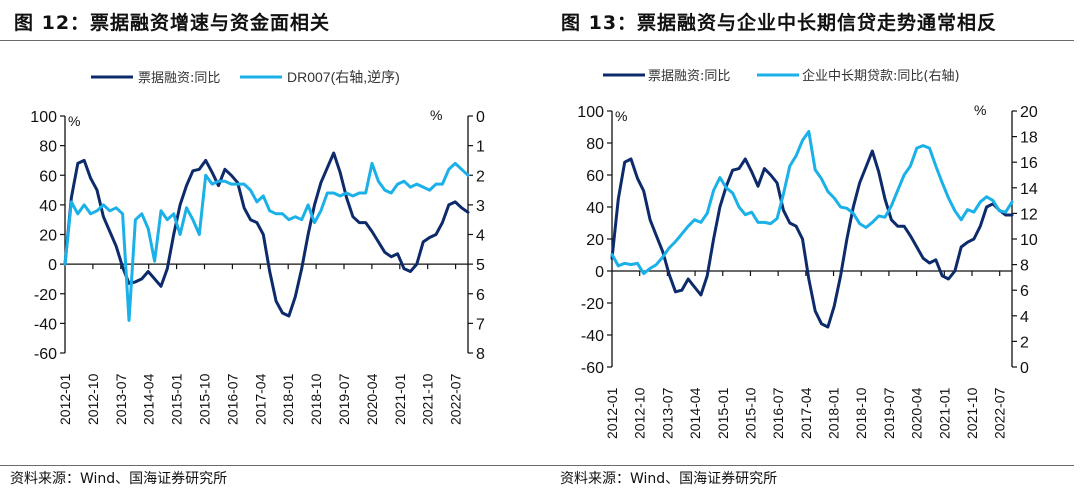  I want to click on series-line-dr007, so click(266, 241).